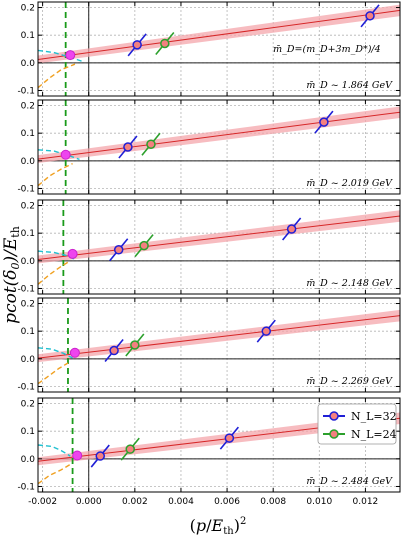  I want to click on mass-label: m̄_D ~ 2.019 GeV, so click(349, 183).